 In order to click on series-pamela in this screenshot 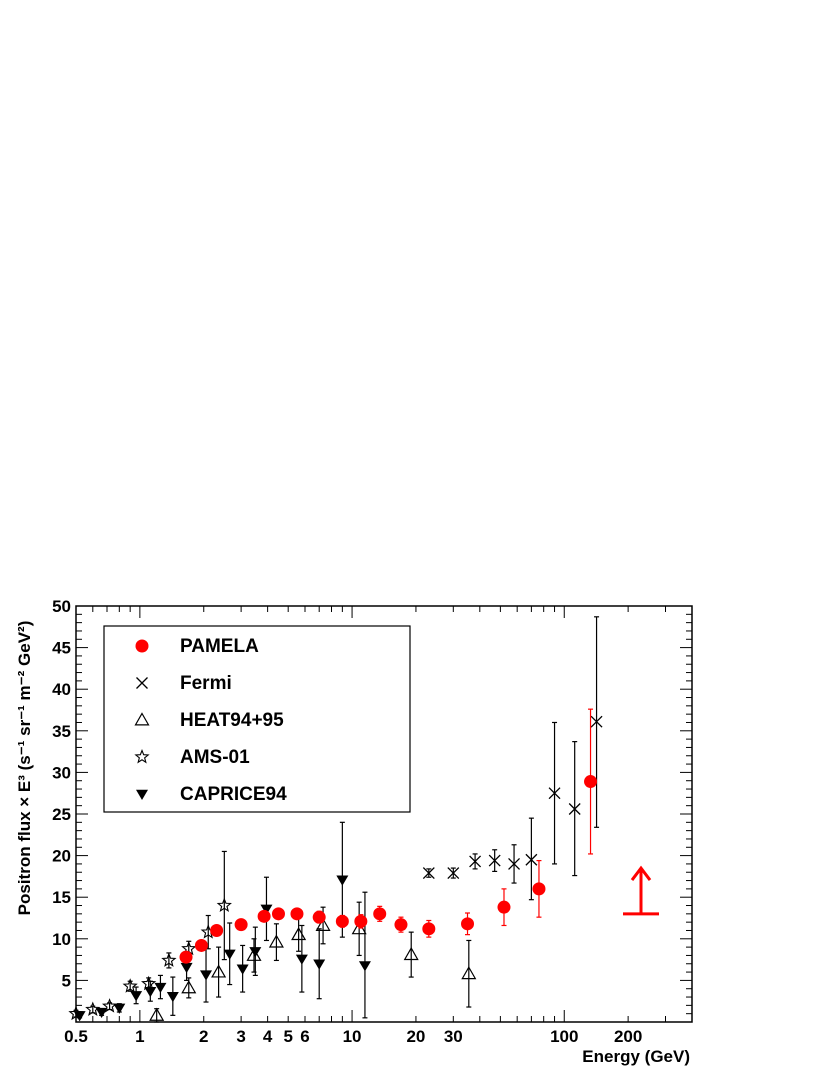, I will do `click(388, 836)`.